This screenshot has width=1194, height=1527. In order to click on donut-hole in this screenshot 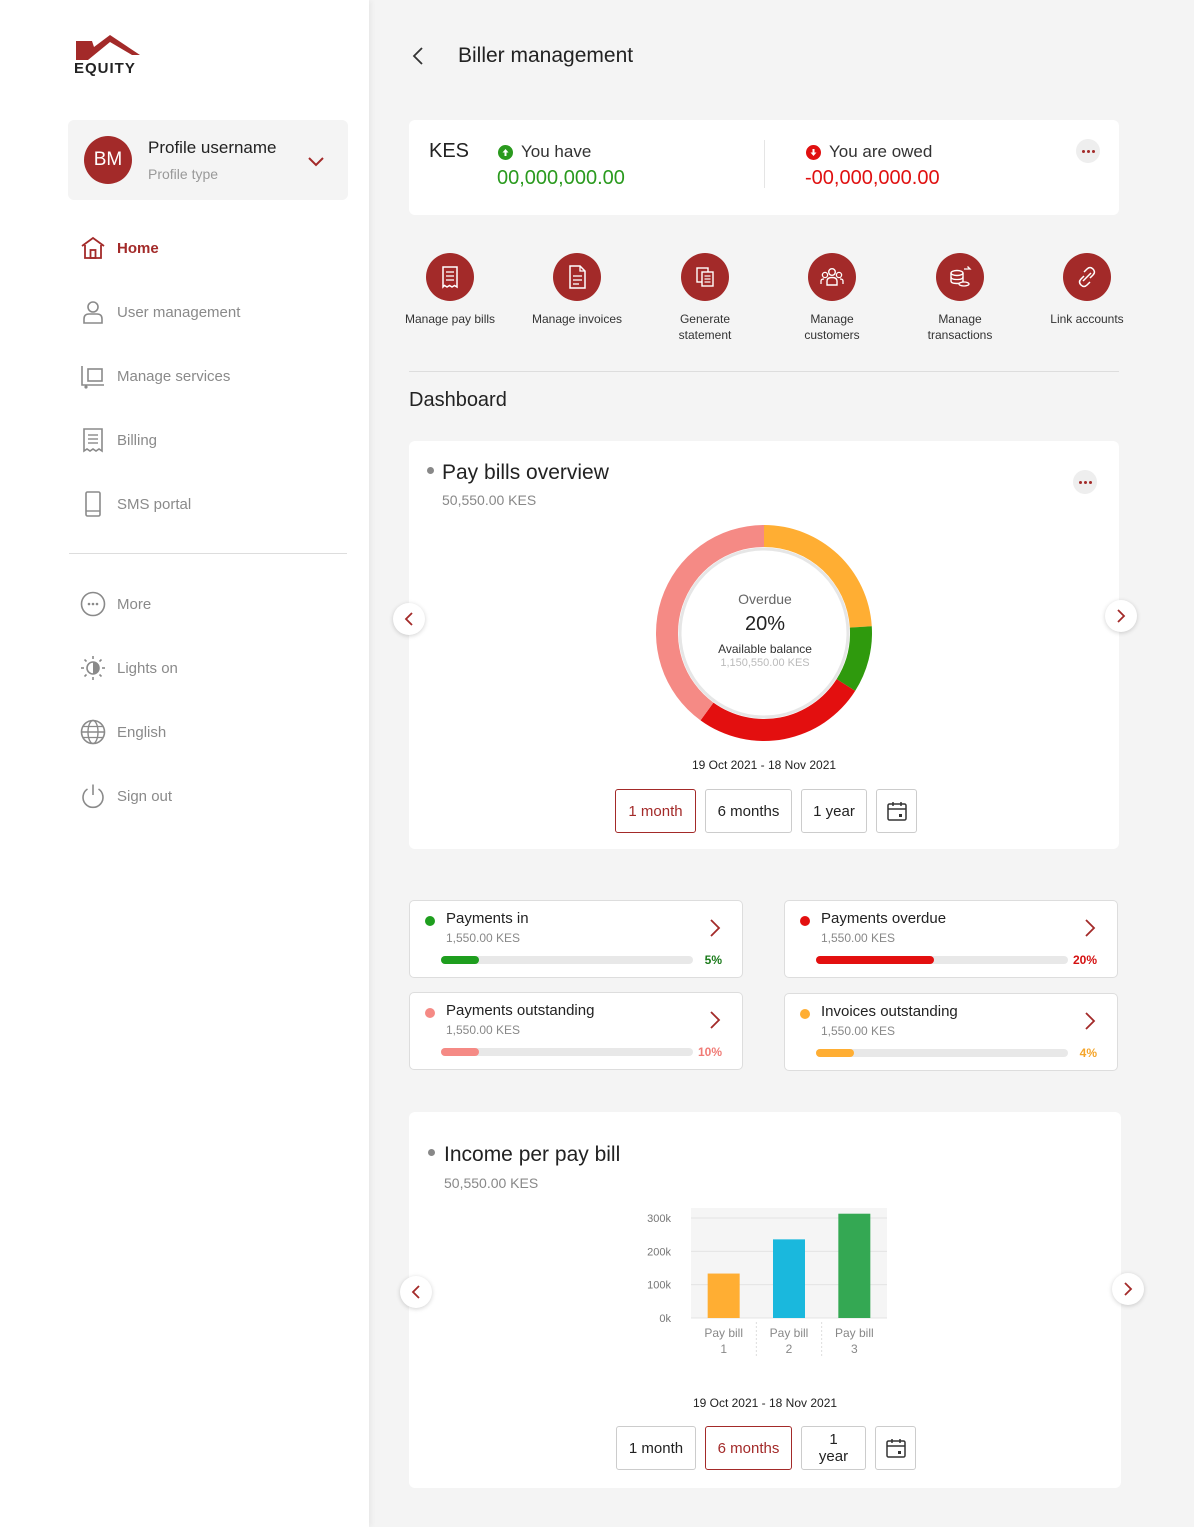, I will do `click(764, 633)`.